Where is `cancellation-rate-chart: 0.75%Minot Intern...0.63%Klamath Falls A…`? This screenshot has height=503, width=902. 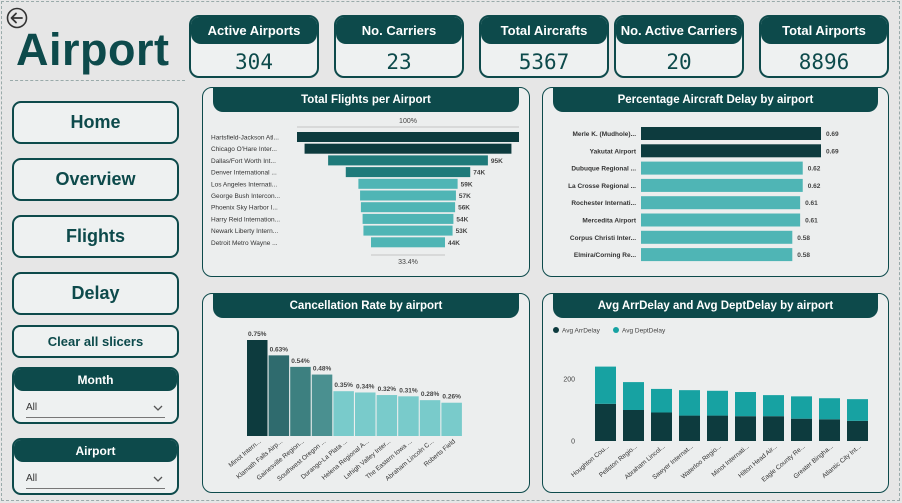 cancellation-rate-chart: 0.75%Minot Intern...0.63%Klamath Falls A… is located at coordinates (345, 407).